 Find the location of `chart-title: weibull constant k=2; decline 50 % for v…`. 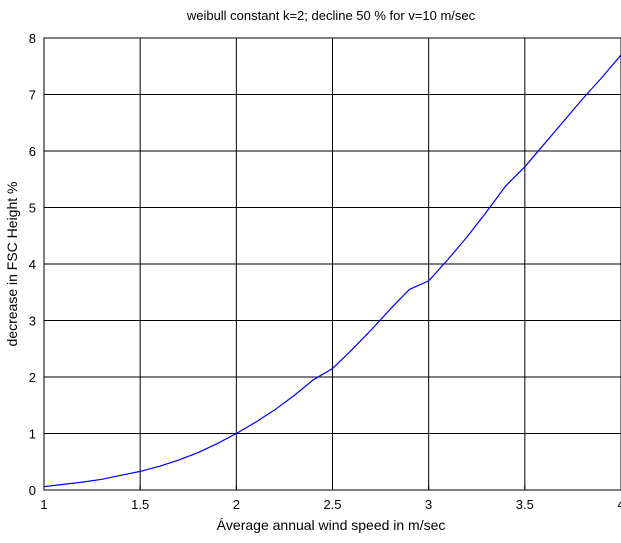

chart-title: weibull constant k=2; decline 50 % for v… is located at coordinates (331, 15).